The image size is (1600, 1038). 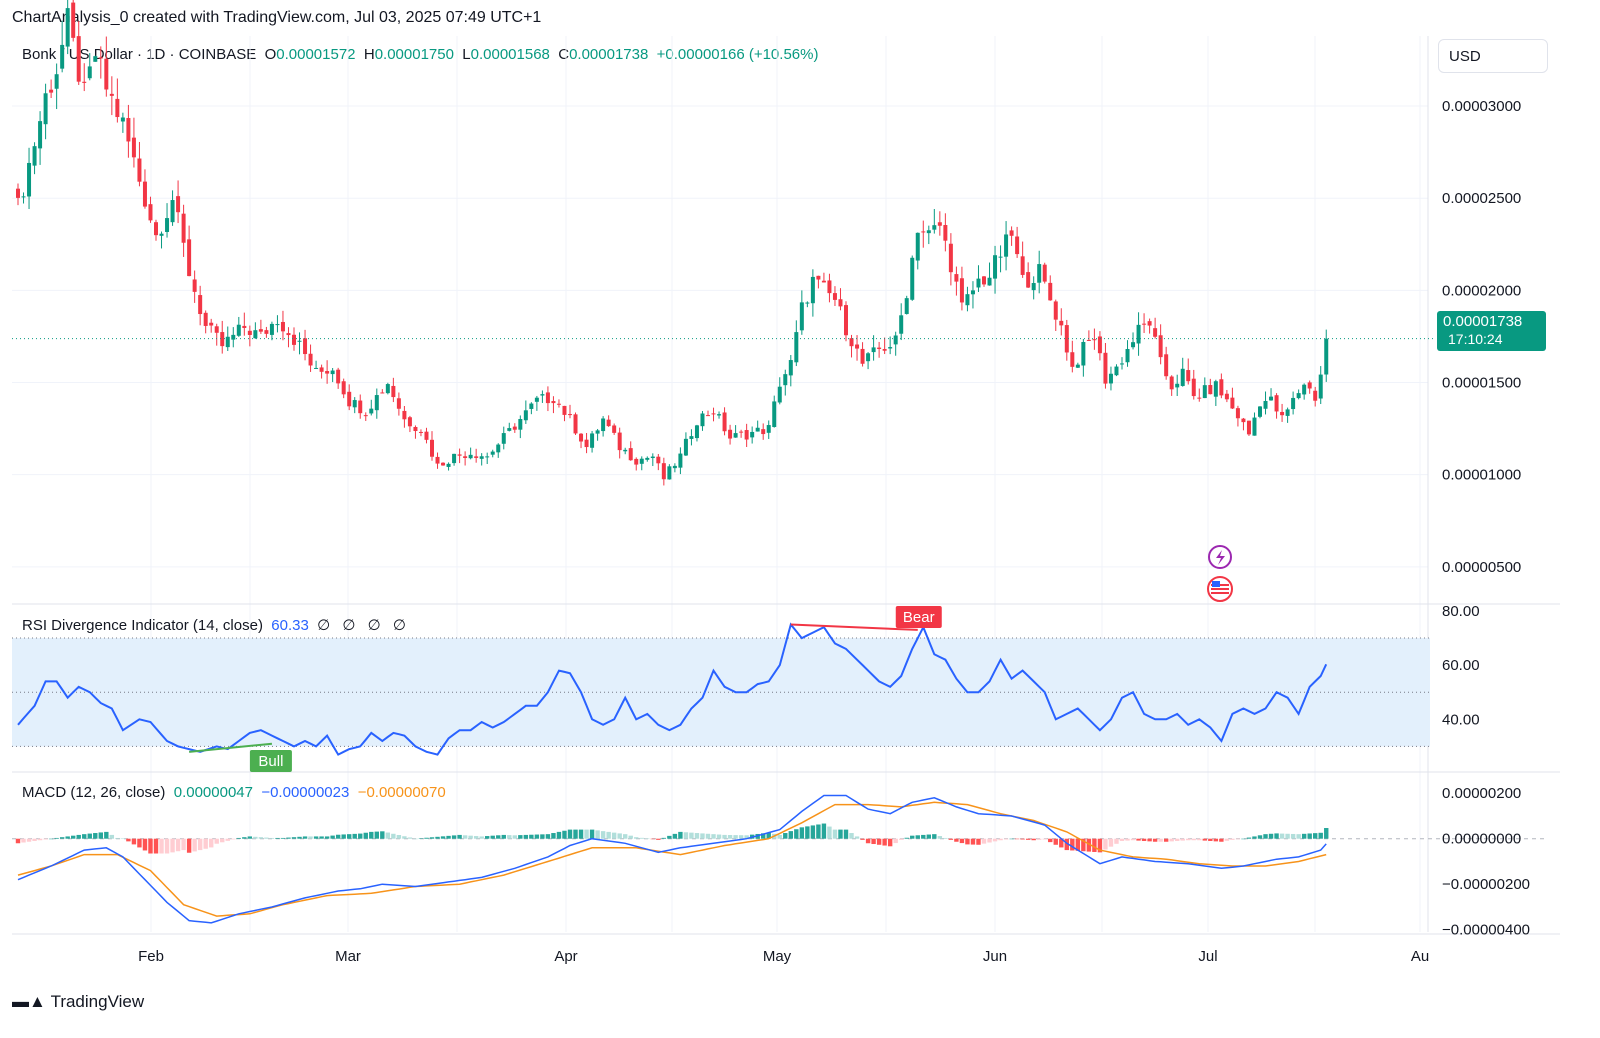 What do you see at coordinates (78, 1002) in the screenshot?
I see `tradingview-logo: ▬▲ TradingView` at bounding box center [78, 1002].